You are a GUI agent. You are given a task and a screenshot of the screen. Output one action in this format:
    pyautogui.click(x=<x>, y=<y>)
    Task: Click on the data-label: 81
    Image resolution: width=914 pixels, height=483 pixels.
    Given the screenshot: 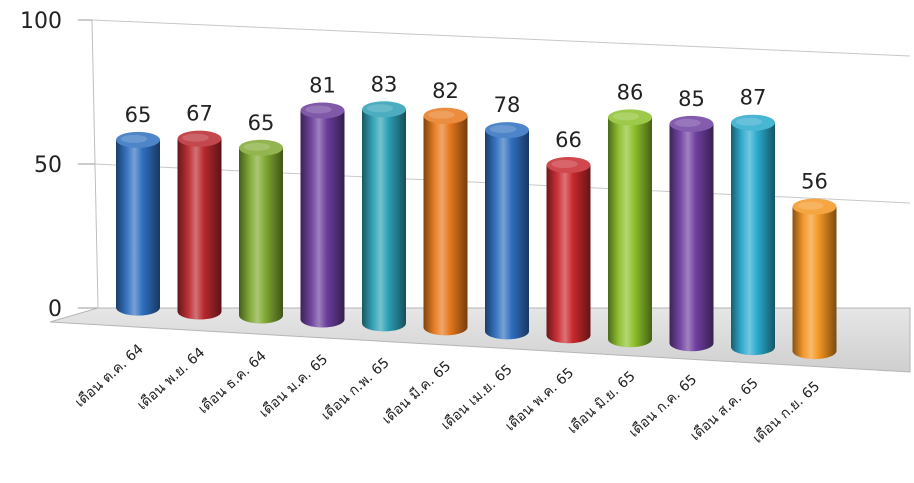 What is the action you would take?
    pyautogui.click(x=322, y=85)
    